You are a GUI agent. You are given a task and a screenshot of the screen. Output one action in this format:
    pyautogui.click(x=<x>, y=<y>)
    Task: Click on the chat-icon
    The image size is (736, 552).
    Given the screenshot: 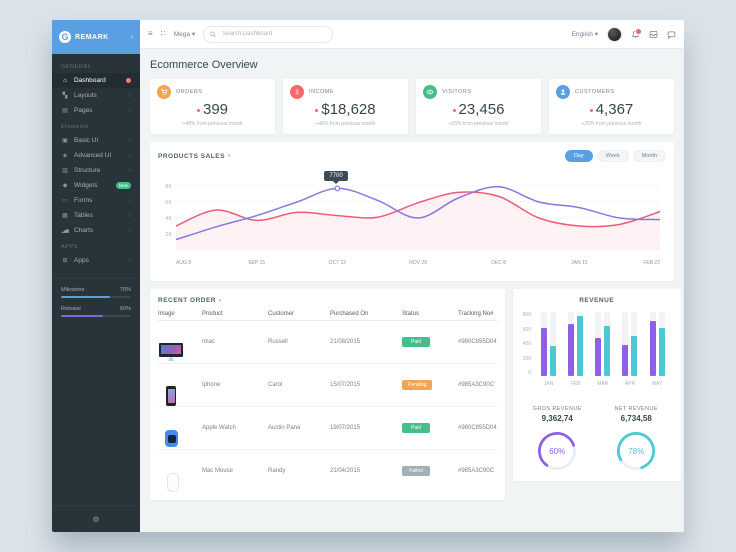 What is the action you would take?
    pyautogui.click(x=671, y=35)
    